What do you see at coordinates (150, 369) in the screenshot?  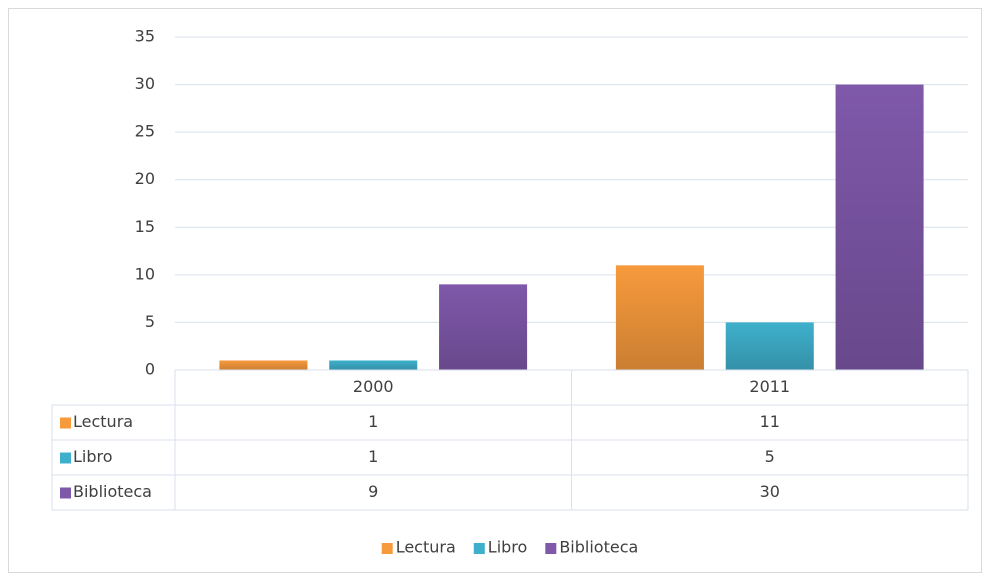 I see `y-tick-label: 0` at bounding box center [150, 369].